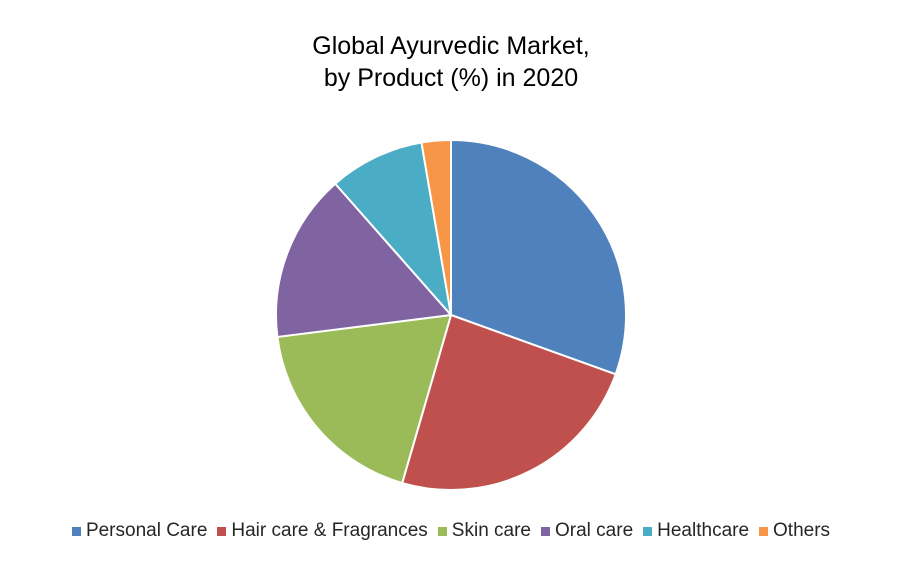 This screenshot has width=902, height=563. What do you see at coordinates (594, 530) in the screenshot?
I see `legend-label: Oral care` at bounding box center [594, 530].